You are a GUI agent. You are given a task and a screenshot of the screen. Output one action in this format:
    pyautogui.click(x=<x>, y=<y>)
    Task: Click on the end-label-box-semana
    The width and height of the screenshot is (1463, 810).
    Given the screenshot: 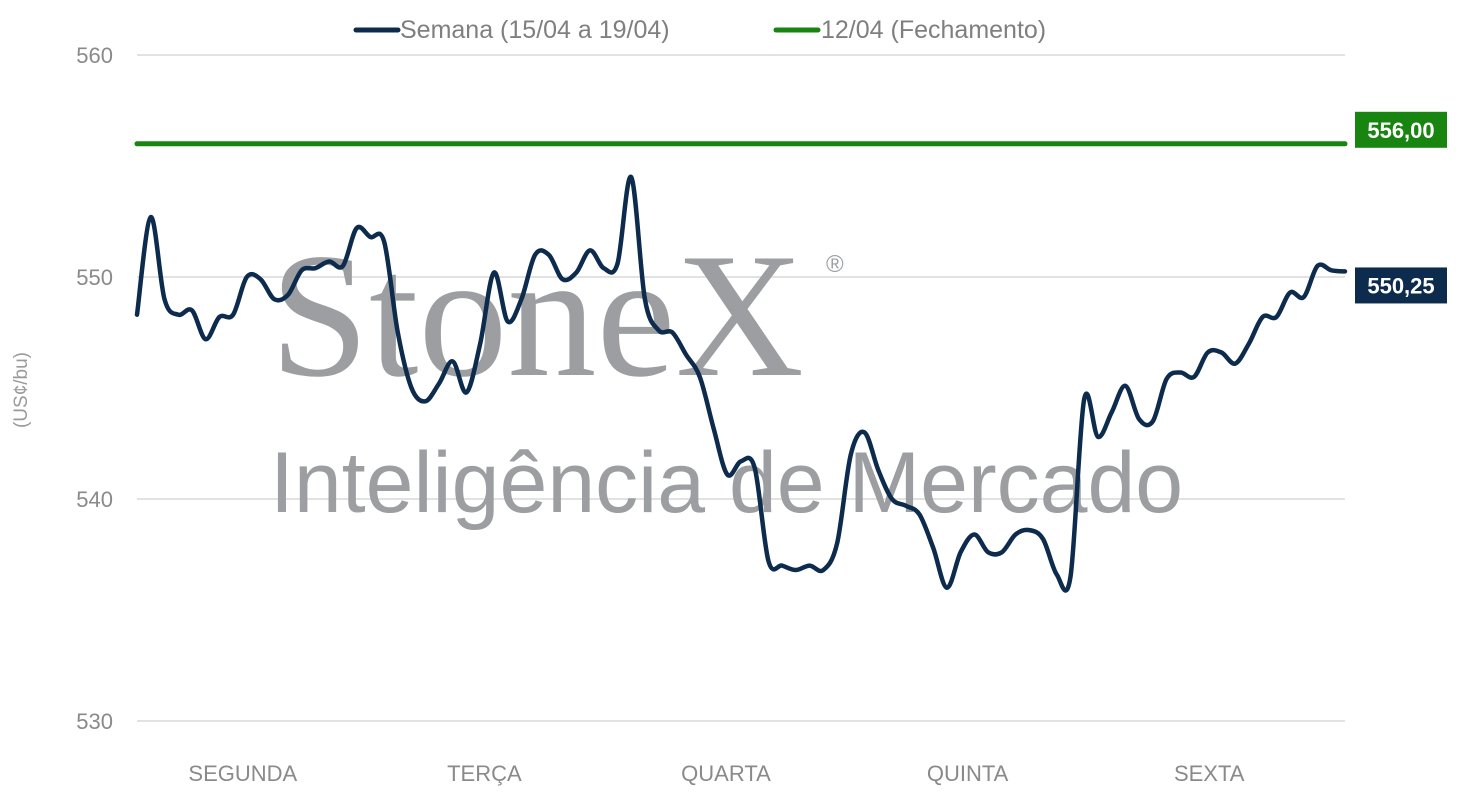 What is the action you would take?
    pyautogui.click(x=1401, y=285)
    